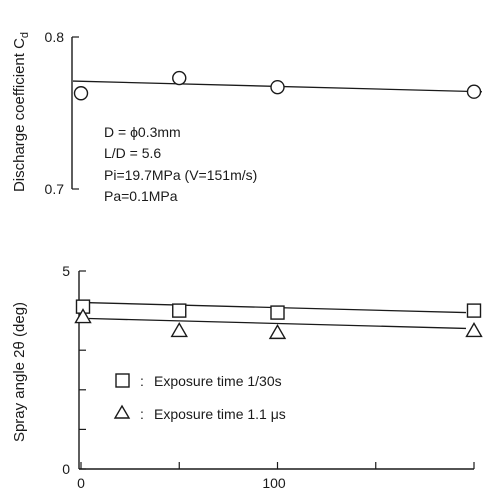  I want to click on annotation-ambient-pressure: Pa=0.1MPa, so click(141, 196).